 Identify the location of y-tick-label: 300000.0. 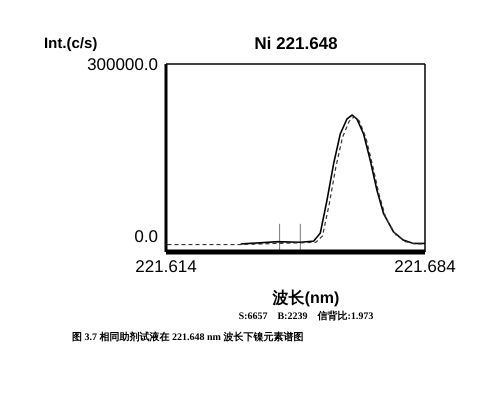
(122, 64).